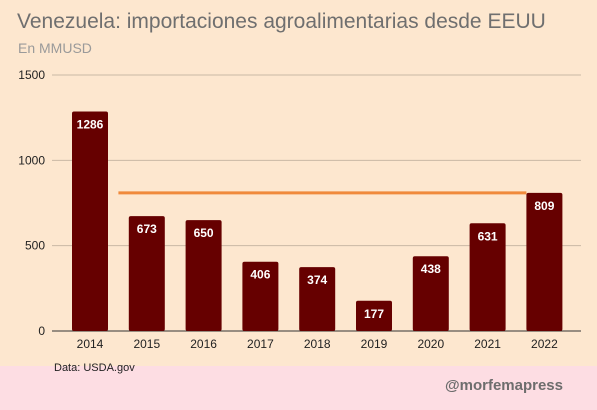 The width and height of the screenshot is (597, 410). Describe the element at coordinates (503, 385) in the screenshot. I see `brand-handle: @morfemapress` at that location.